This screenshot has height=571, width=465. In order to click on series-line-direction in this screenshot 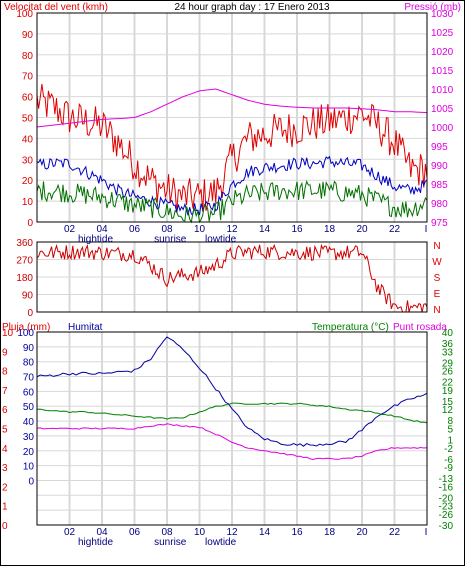, I will do `click(232, 278)`.